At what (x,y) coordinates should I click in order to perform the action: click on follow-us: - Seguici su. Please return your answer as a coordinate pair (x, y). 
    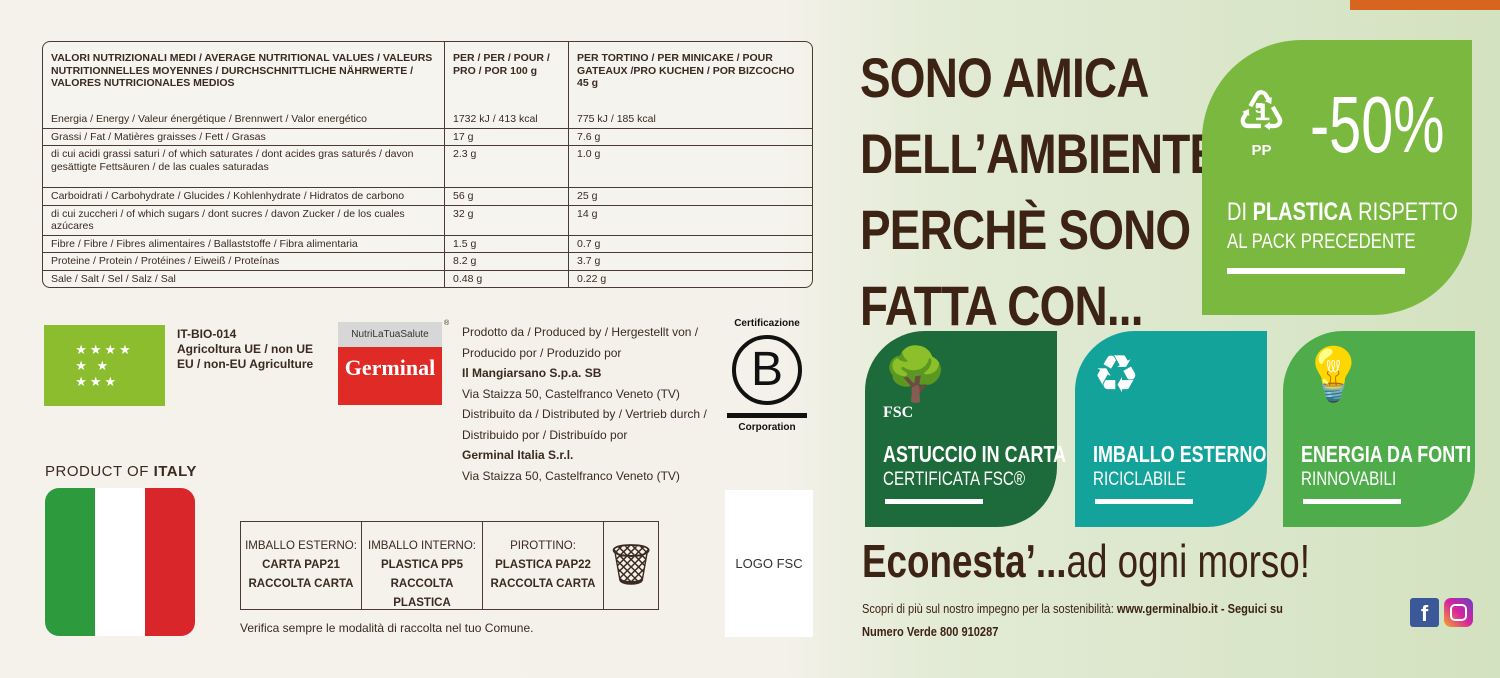
    Looking at the image, I should click on (1250, 608).